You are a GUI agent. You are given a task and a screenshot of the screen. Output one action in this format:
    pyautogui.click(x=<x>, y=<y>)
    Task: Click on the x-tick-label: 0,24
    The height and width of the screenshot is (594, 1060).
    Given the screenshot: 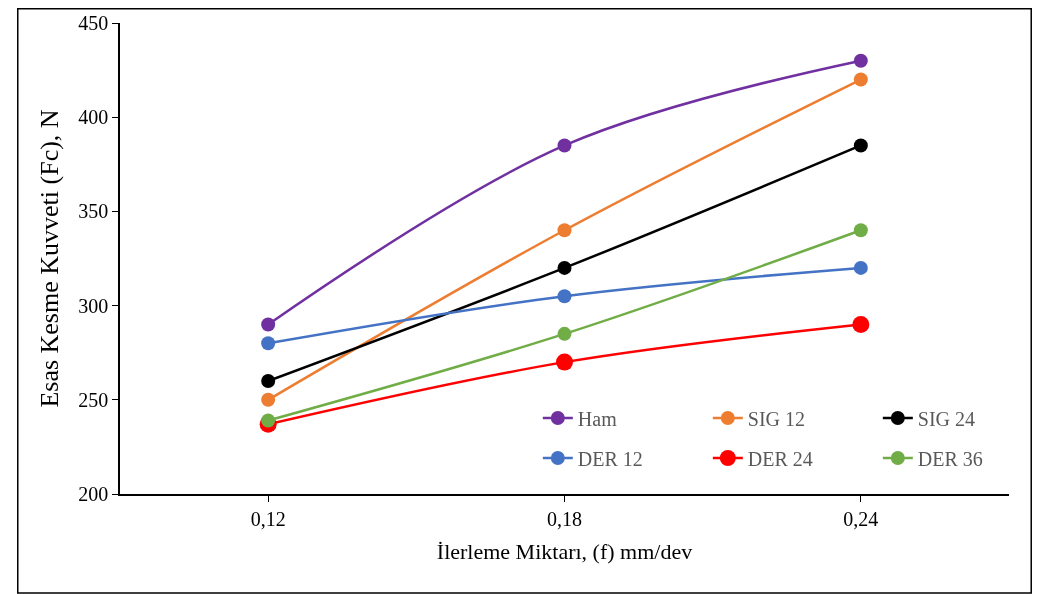 What is the action you would take?
    pyautogui.click(x=861, y=518)
    